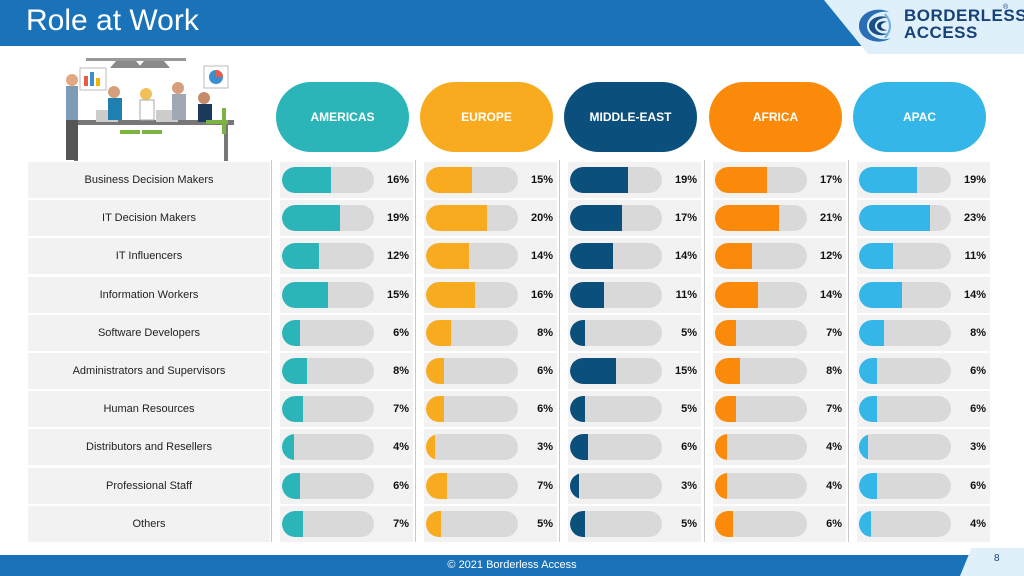 This screenshot has height=576, width=1024. I want to click on data-cell: 4%, so click(923, 524).